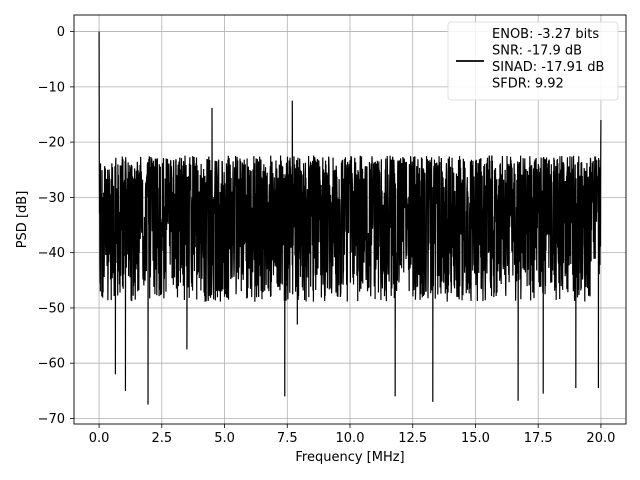  What do you see at coordinates (349, 457) in the screenshot?
I see `x-axis-label: Frequency [MHz]` at bounding box center [349, 457].